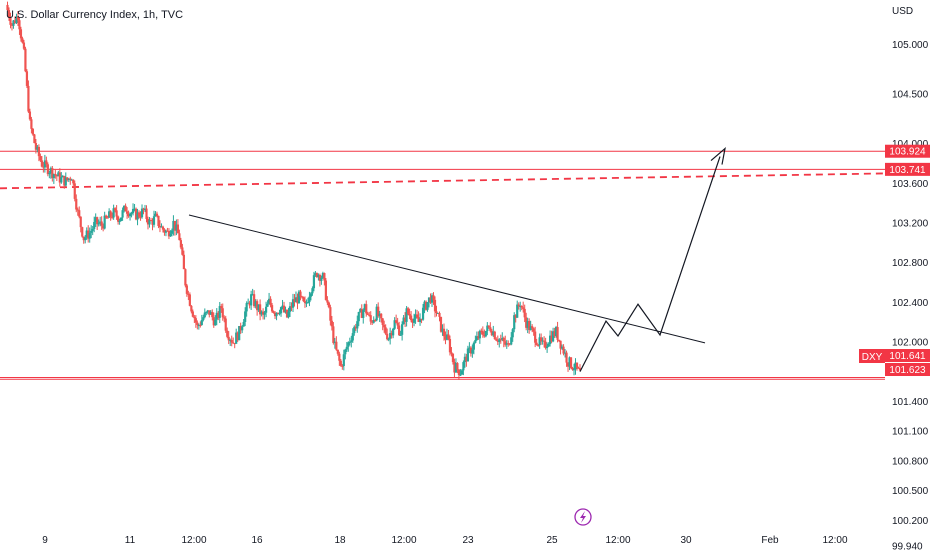 The height and width of the screenshot is (550, 932). Describe the element at coordinates (907, 152) in the screenshot. I see `price-badge-label: 103.924` at that location.